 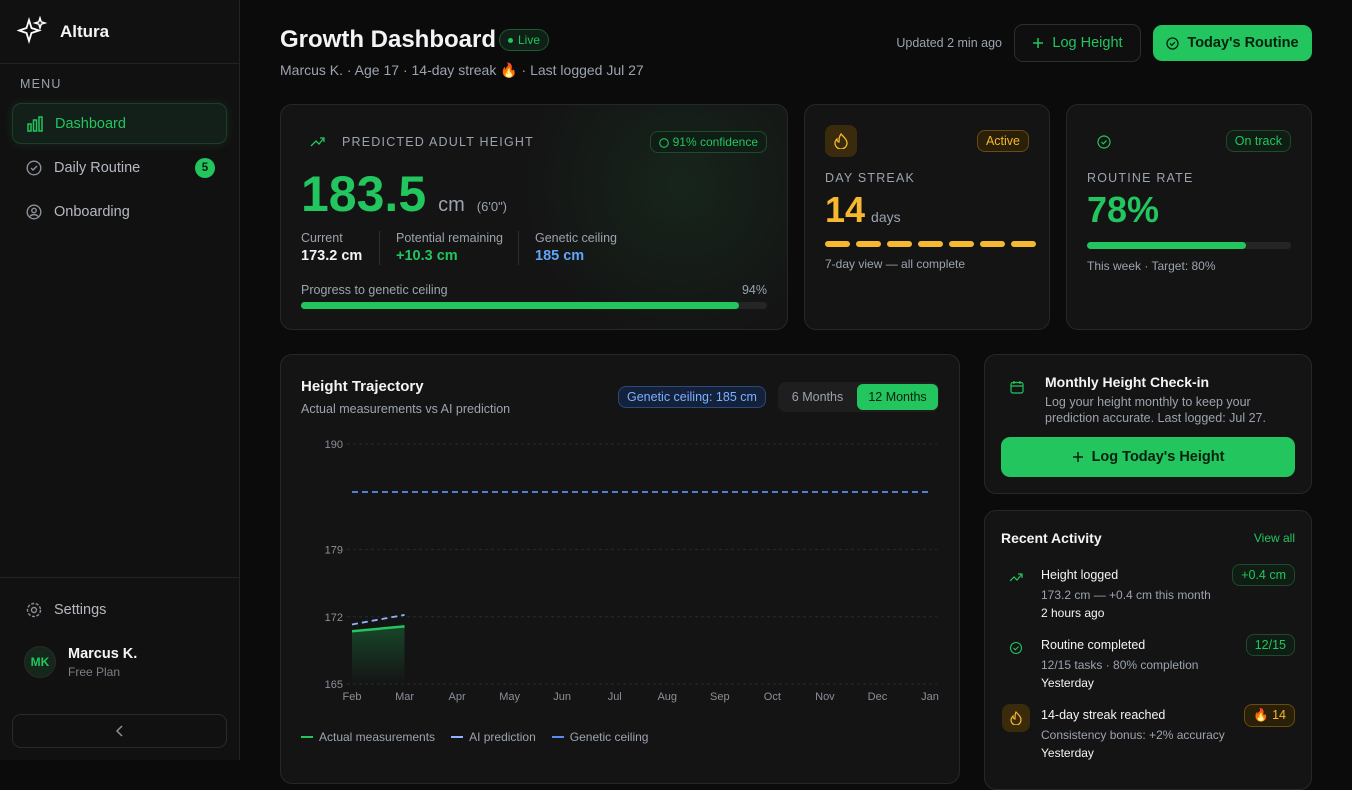 I want to click on updated-text: Updated 2 min ago, so click(x=949, y=43).